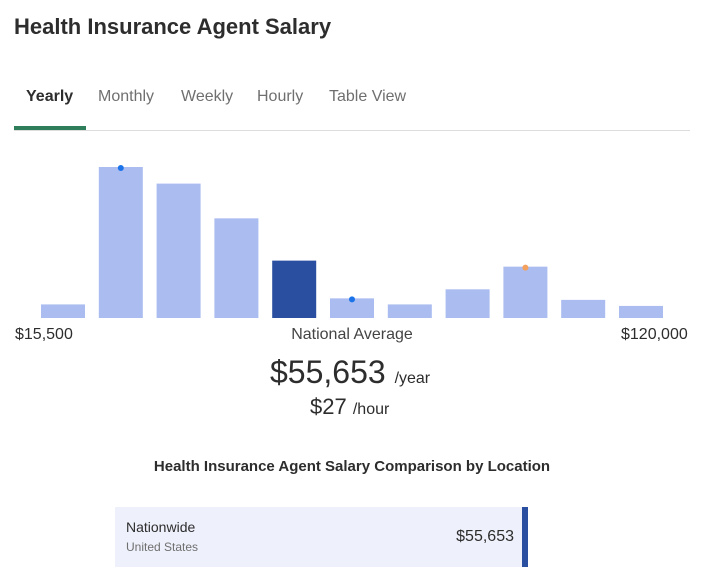 The width and height of the screenshot is (712, 579). What do you see at coordinates (162, 547) in the screenshot?
I see `location-sub: United States` at bounding box center [162, 547].